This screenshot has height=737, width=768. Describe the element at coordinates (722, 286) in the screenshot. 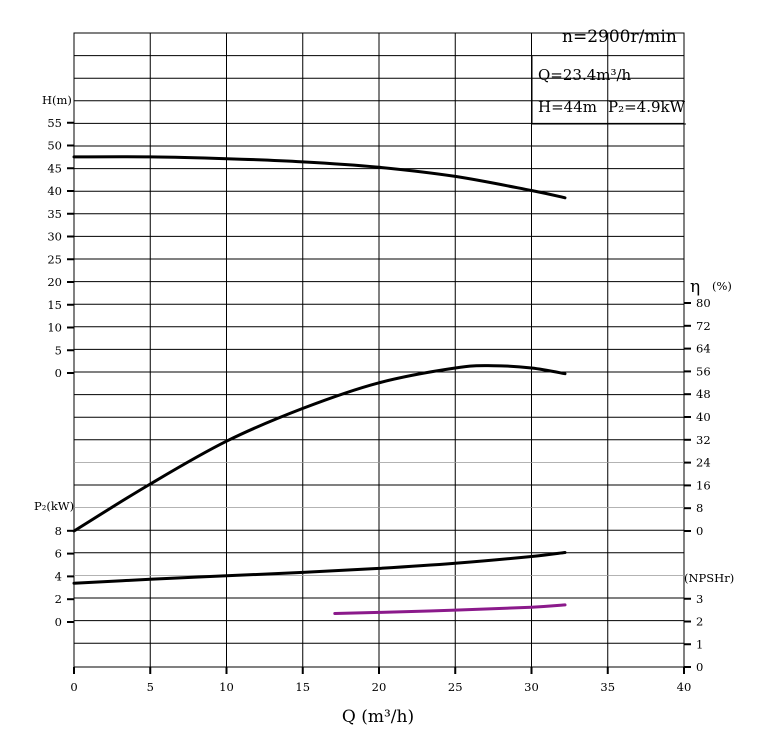

I see `efficiency-axis-unit: (%)` at that location.